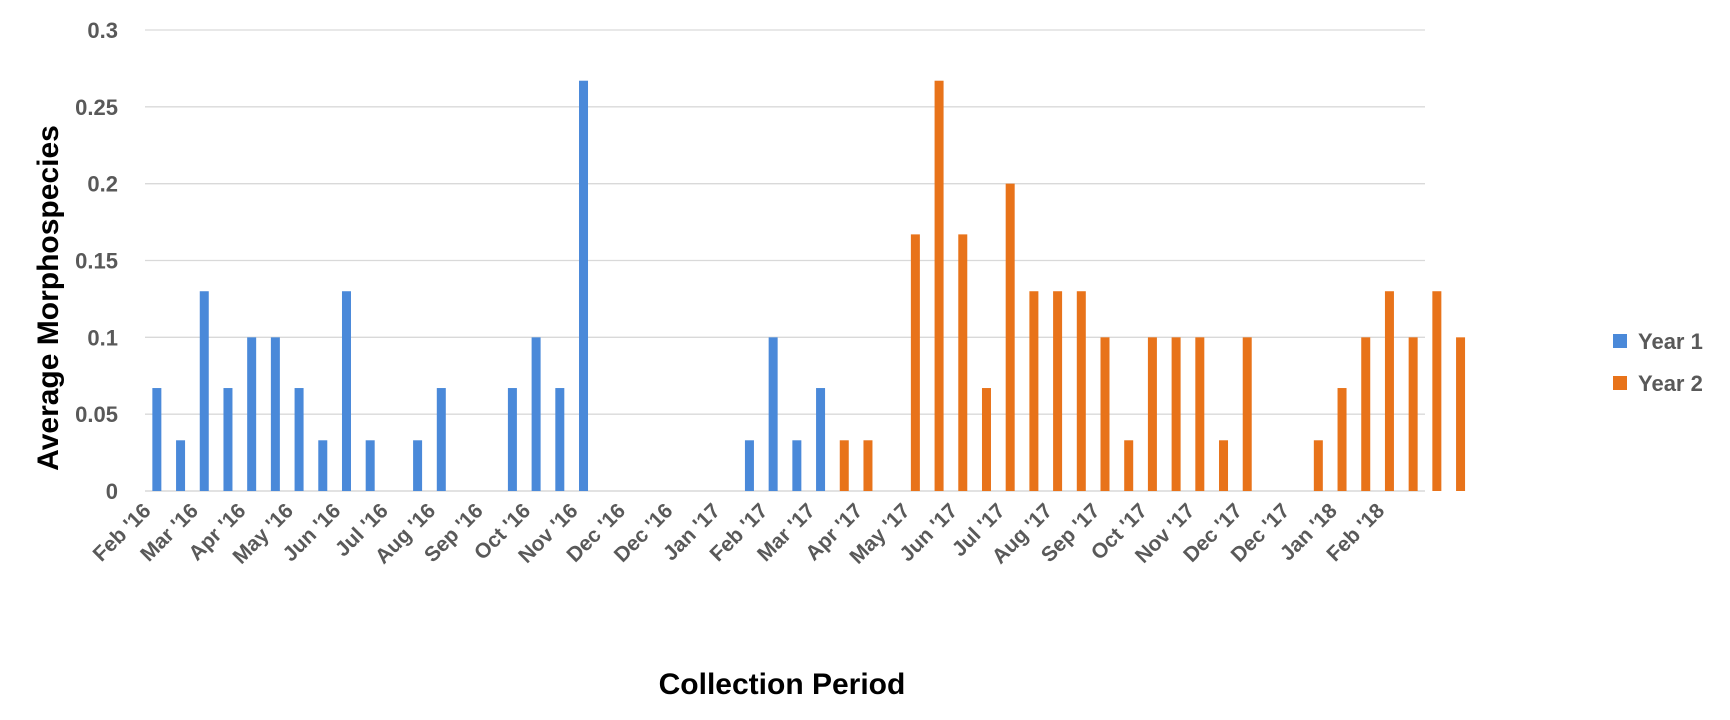 Image resolution: width=1730 pixels, height=720 pixels. What do you see at coordinates (782, 684) in the screenshot?
I see `x-axis-title: Collection Period` at bounding box center [782, 684].